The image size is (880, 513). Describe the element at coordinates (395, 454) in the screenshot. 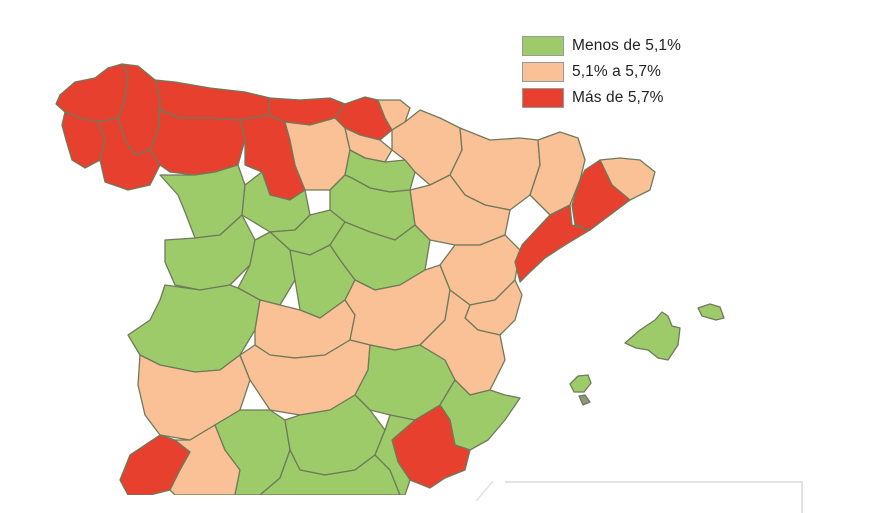

I see `region-almeria` at that location.